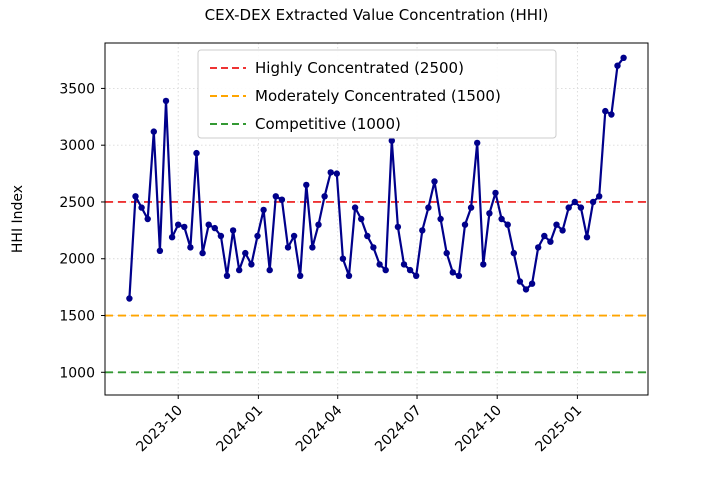 This screenshot has width=722, height=480. I want to click on x-tick-label: 2025-01, so click(559, 429).